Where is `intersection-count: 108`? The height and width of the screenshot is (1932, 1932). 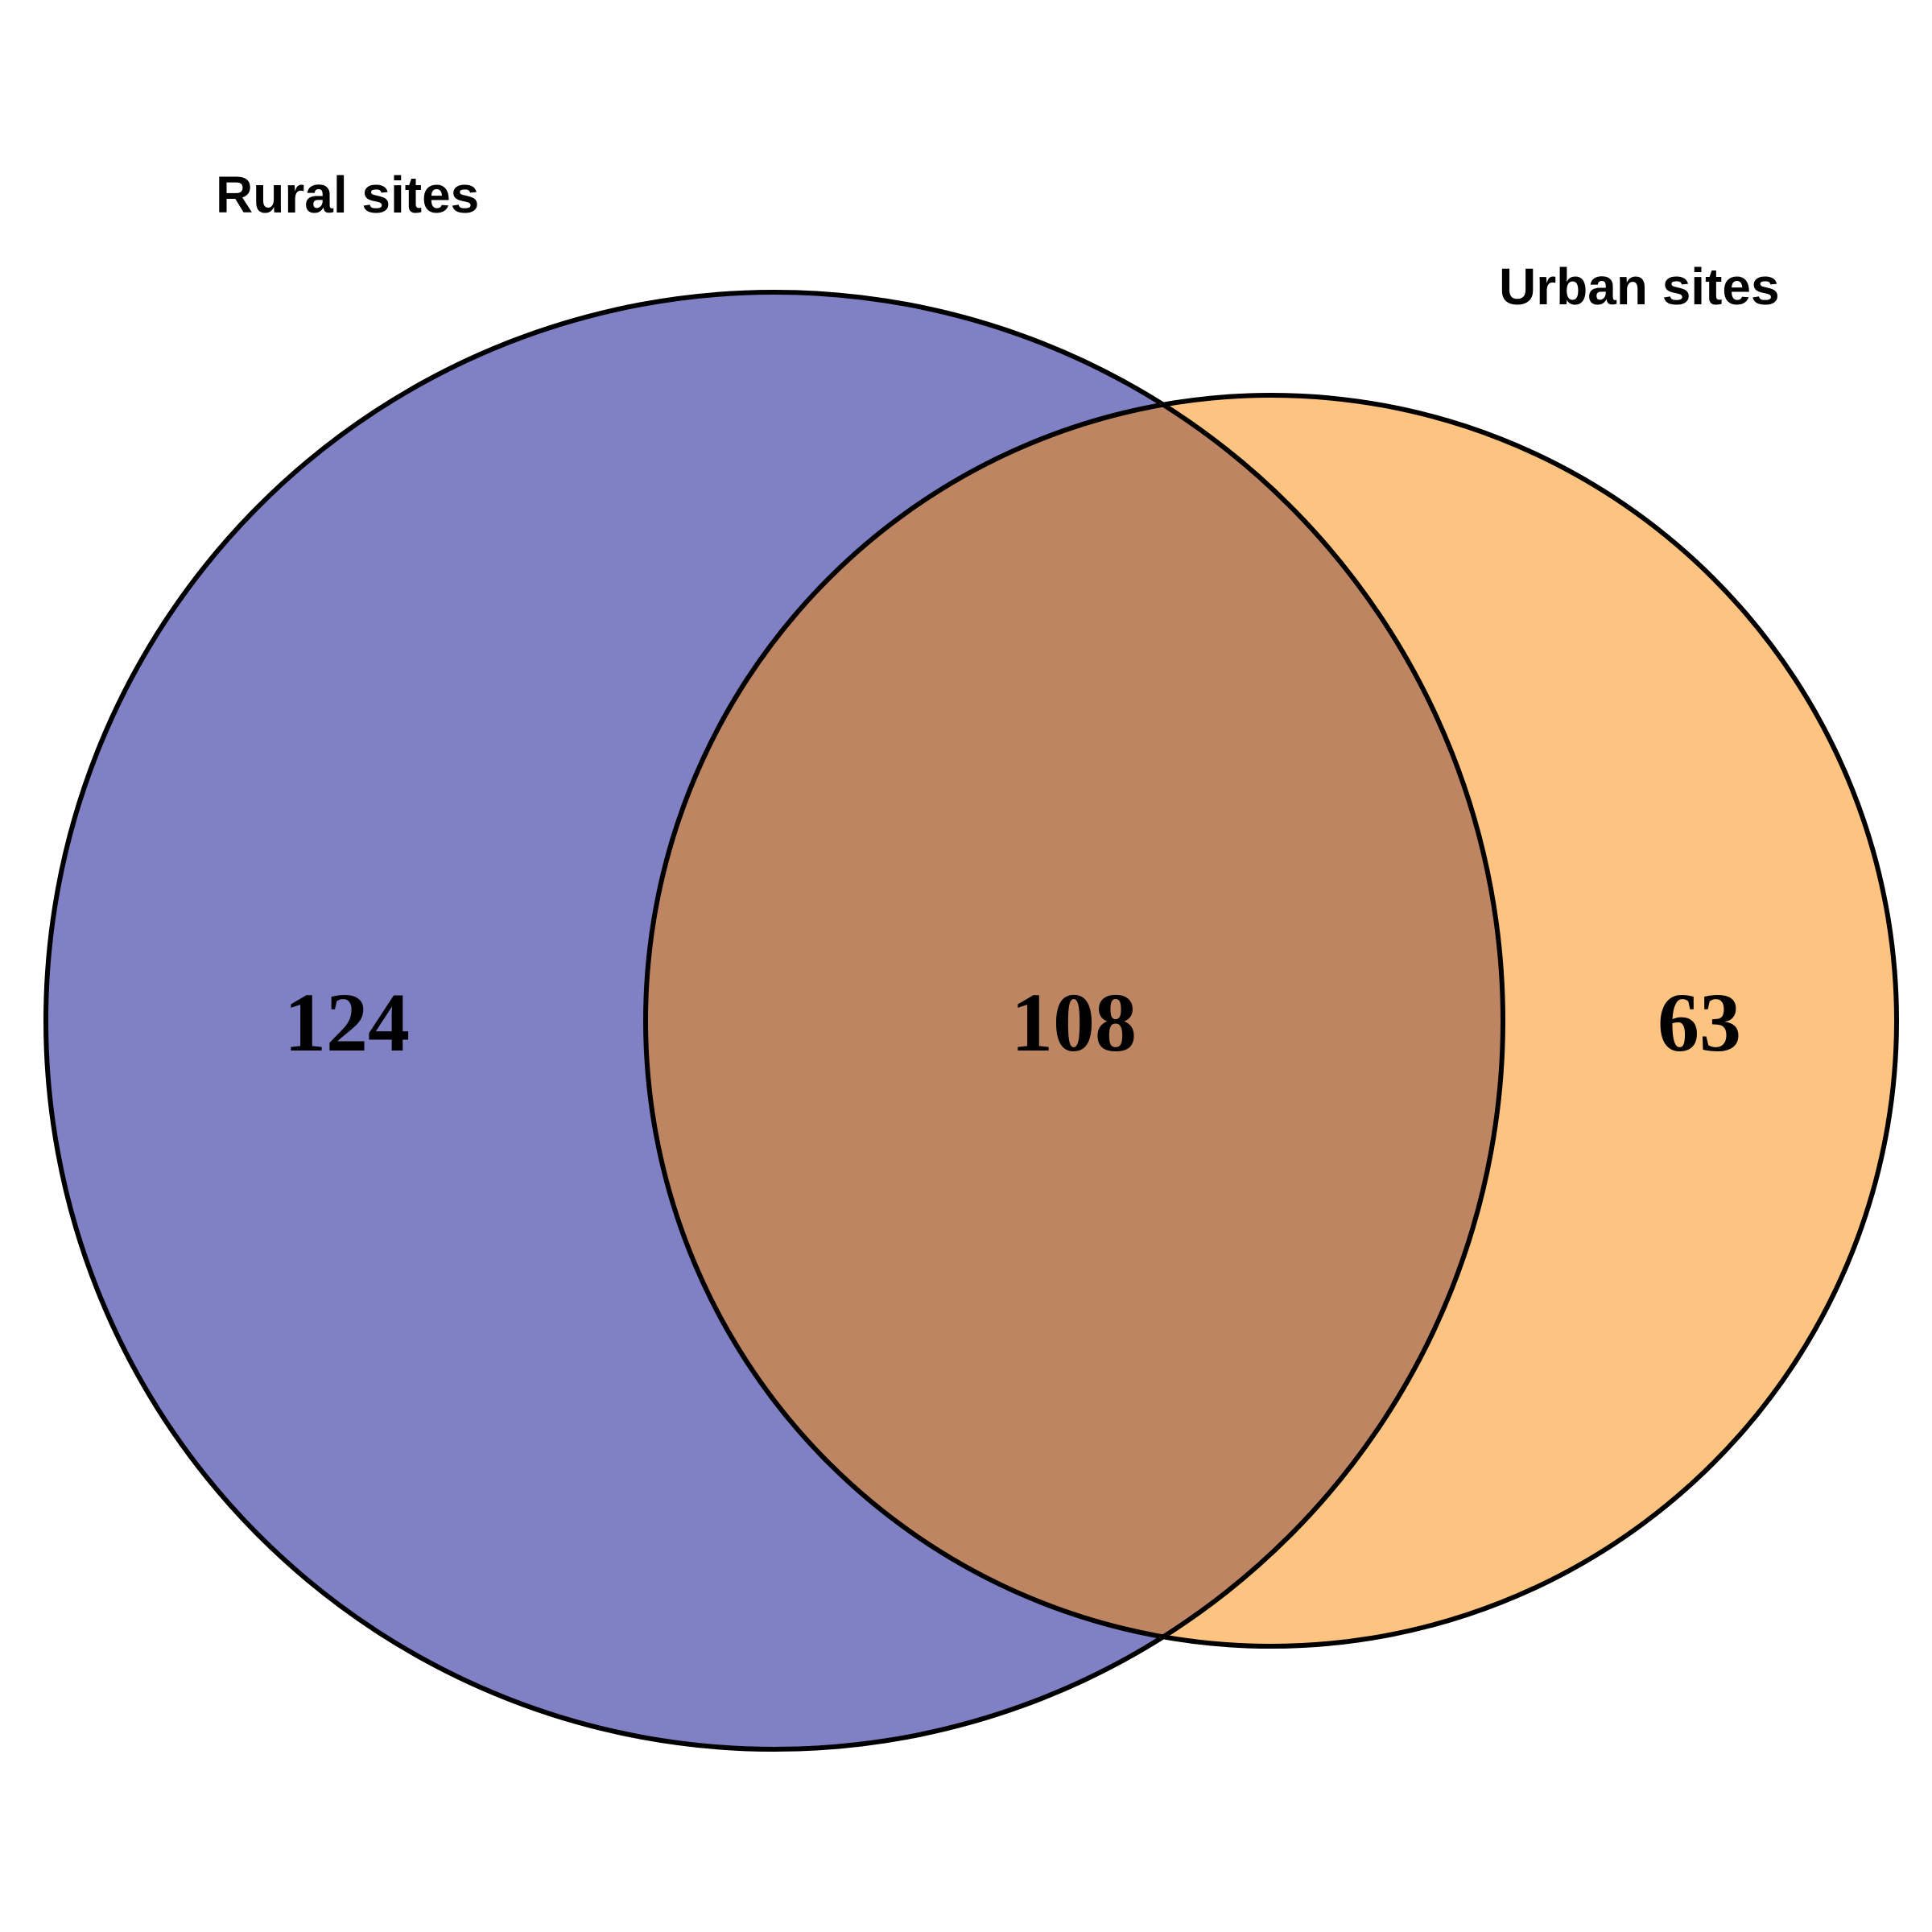
intersection-count: 108 is located at coordinates (1074, 1022).